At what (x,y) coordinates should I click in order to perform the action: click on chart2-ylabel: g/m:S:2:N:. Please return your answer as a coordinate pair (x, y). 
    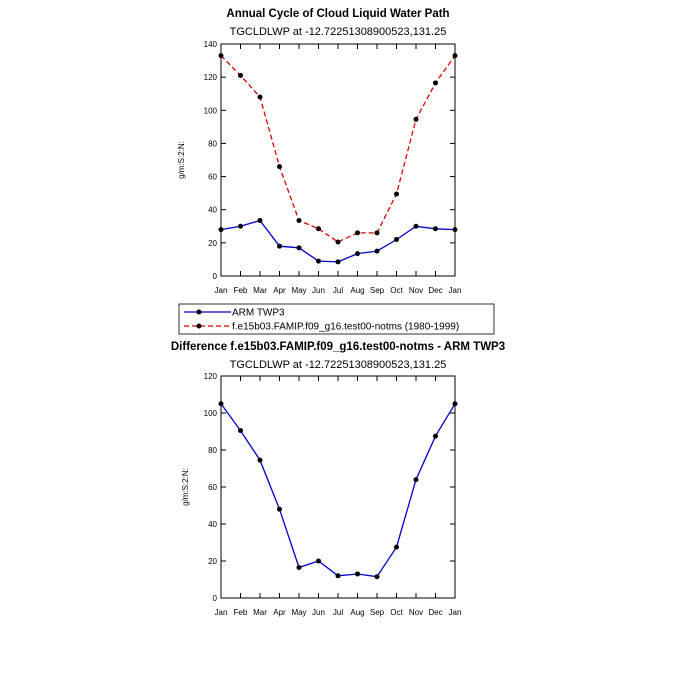
    Looking at the image, I should click on (185, 487).